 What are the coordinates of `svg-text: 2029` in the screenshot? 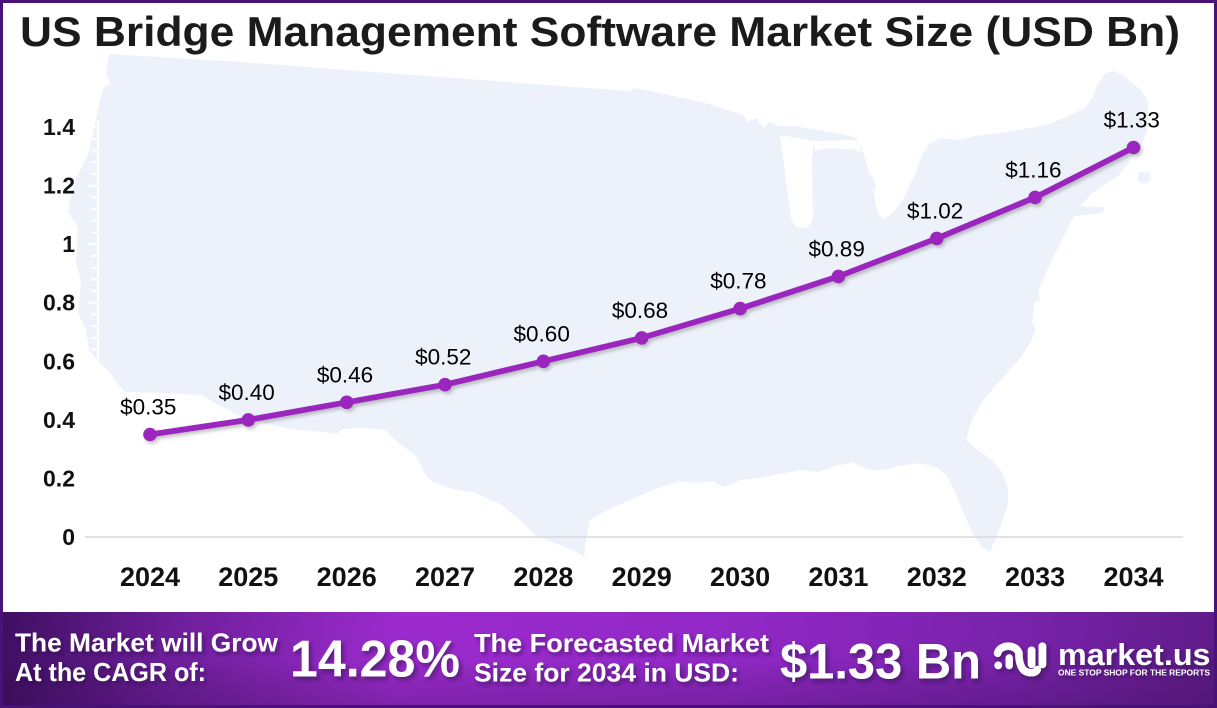 It's located at (642, 577).